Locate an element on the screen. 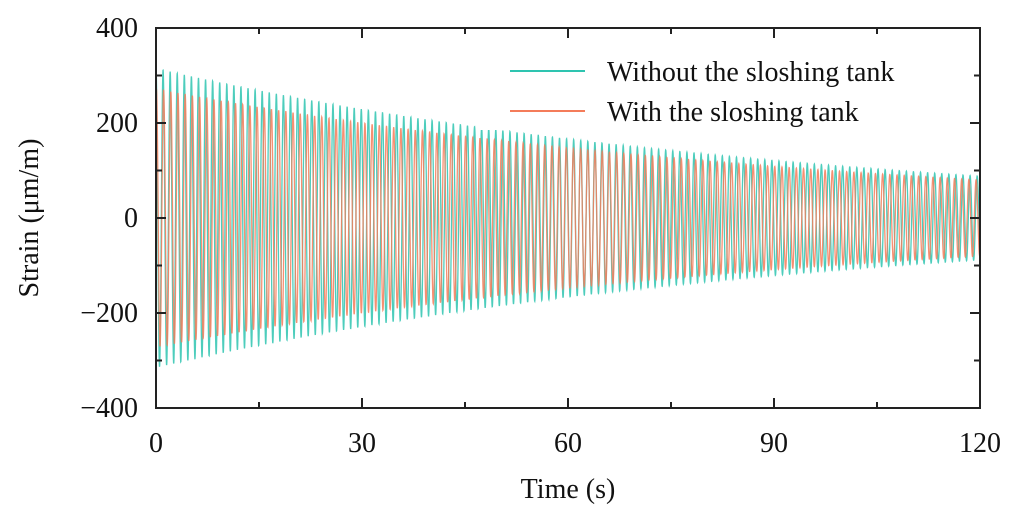 The image size is (1024, 528). x-tick-label: 0 is located at coordinates (156, 443).